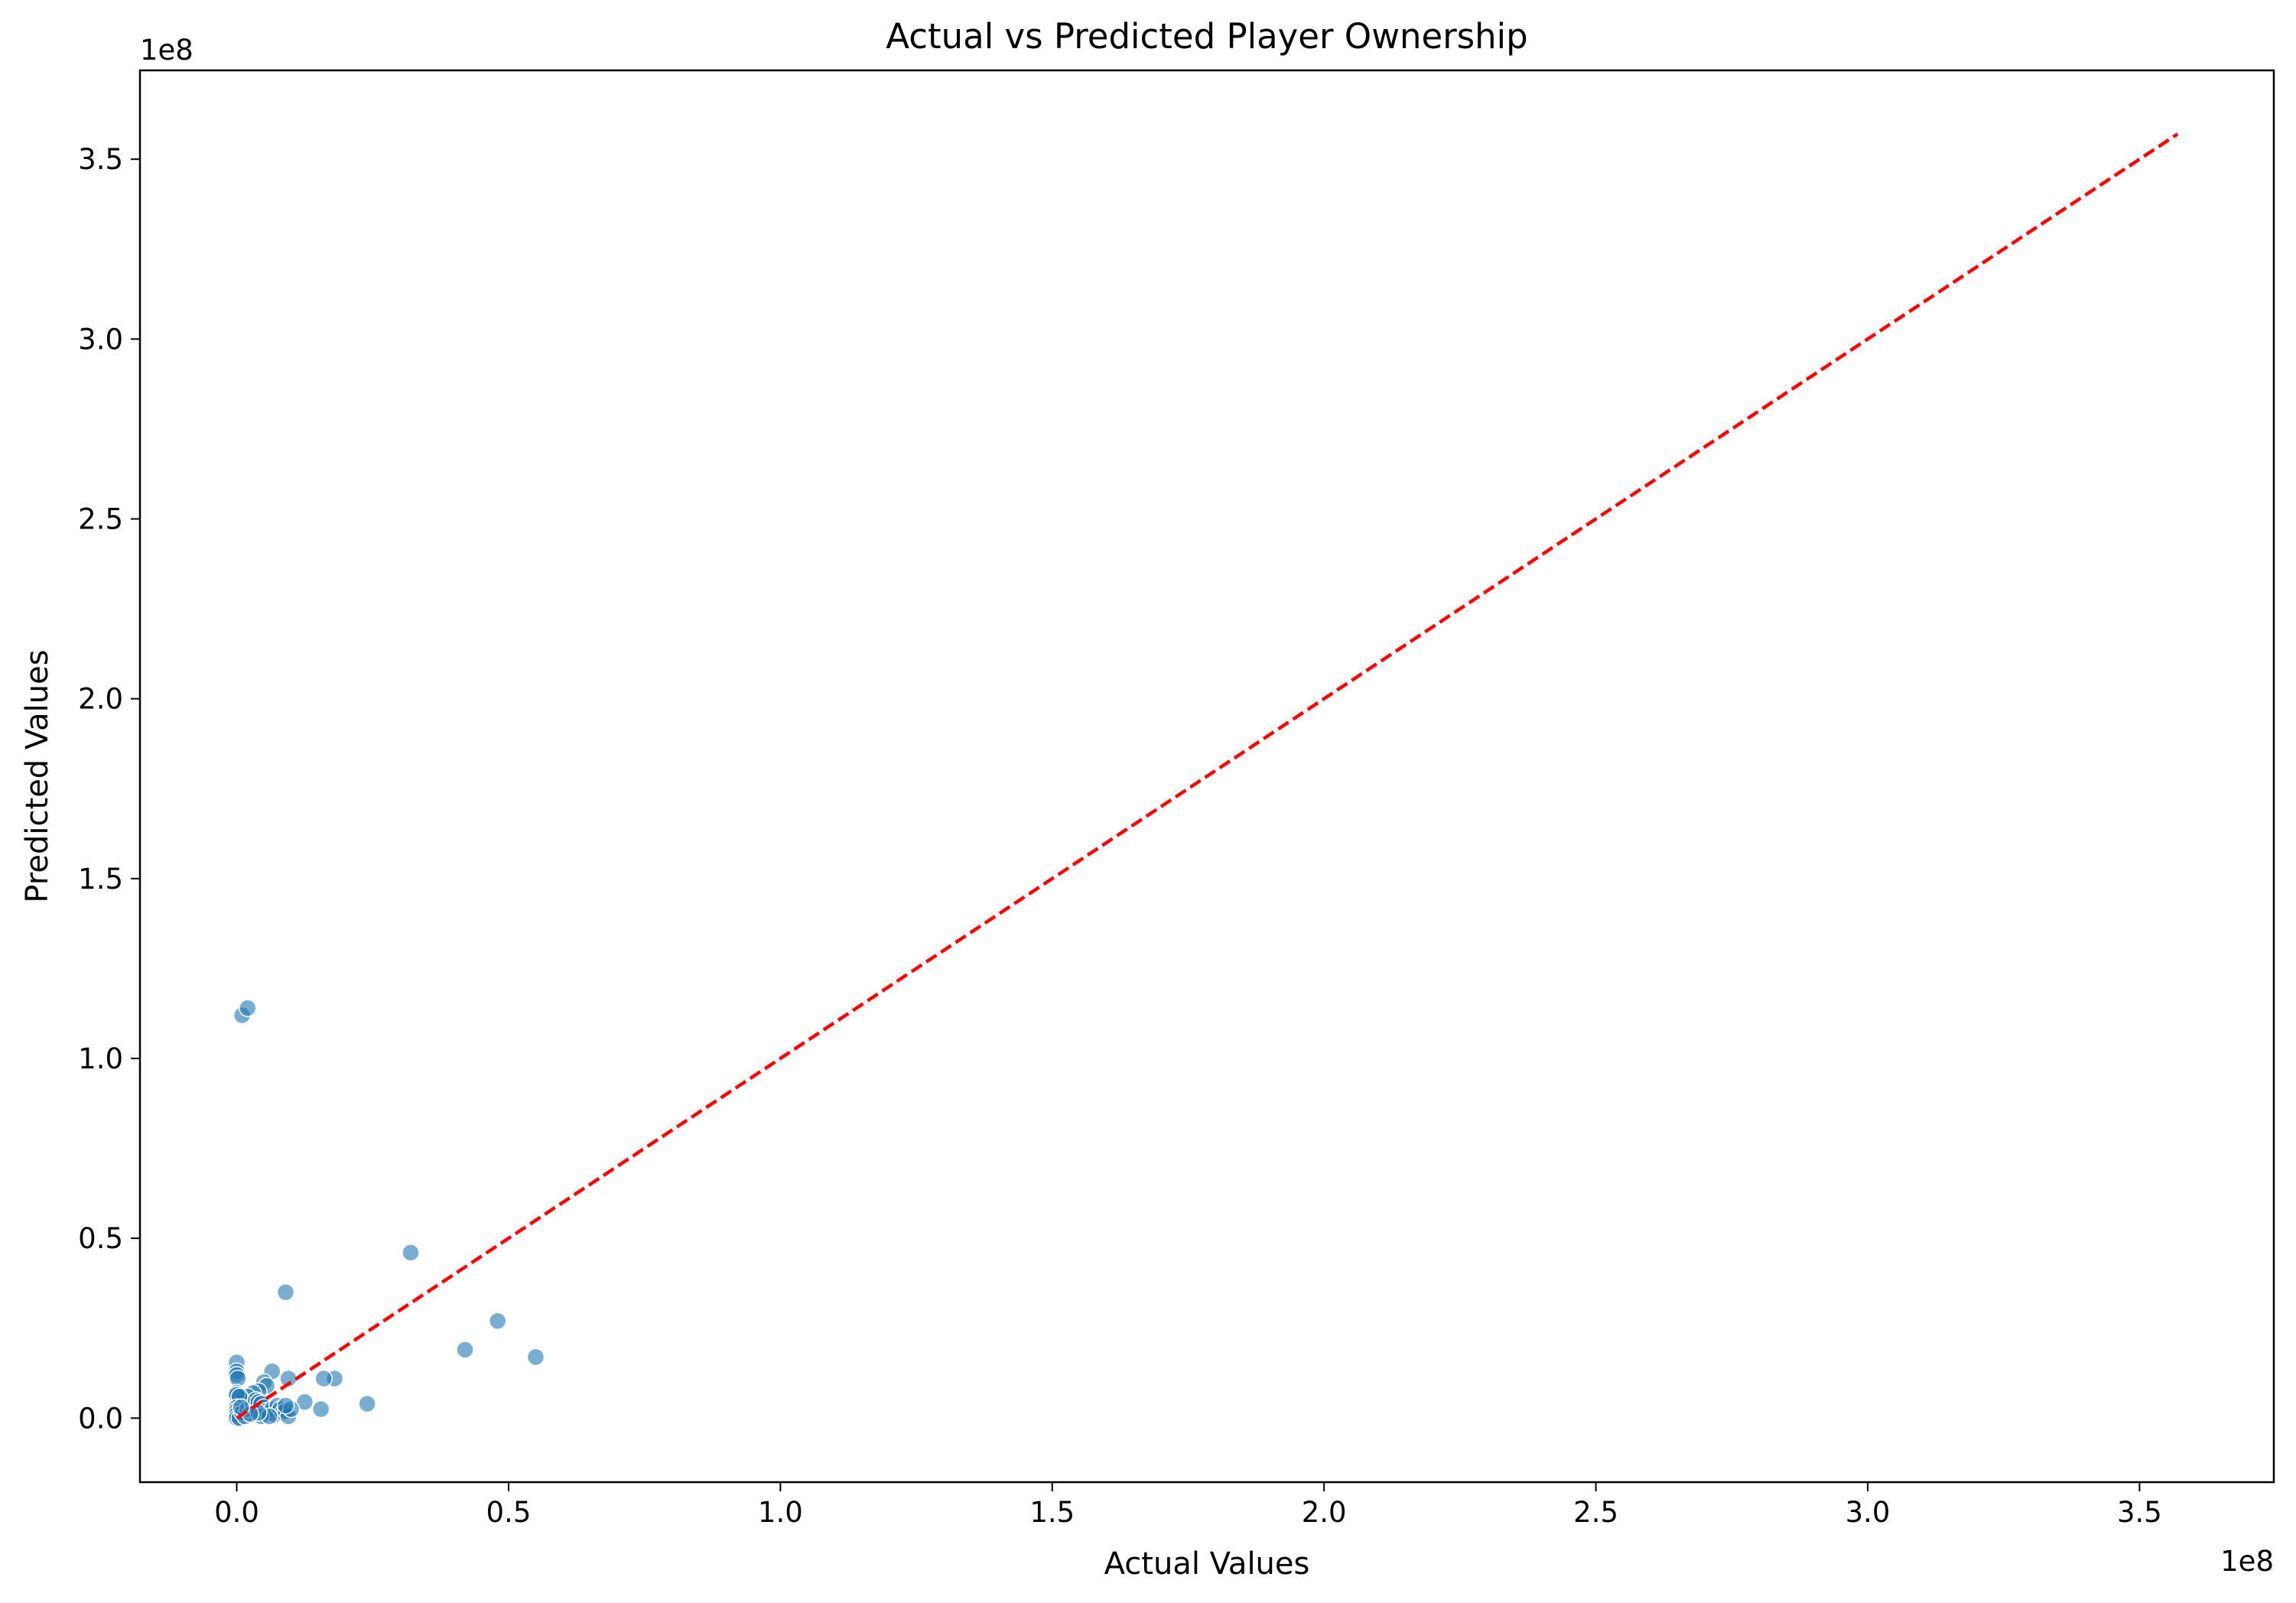 The width and height of the screenshot is (2296, 1603). Describe the element at coordinates (101, 1418) in the screenshot. I see `y-tick-label: 0.0` at that location.